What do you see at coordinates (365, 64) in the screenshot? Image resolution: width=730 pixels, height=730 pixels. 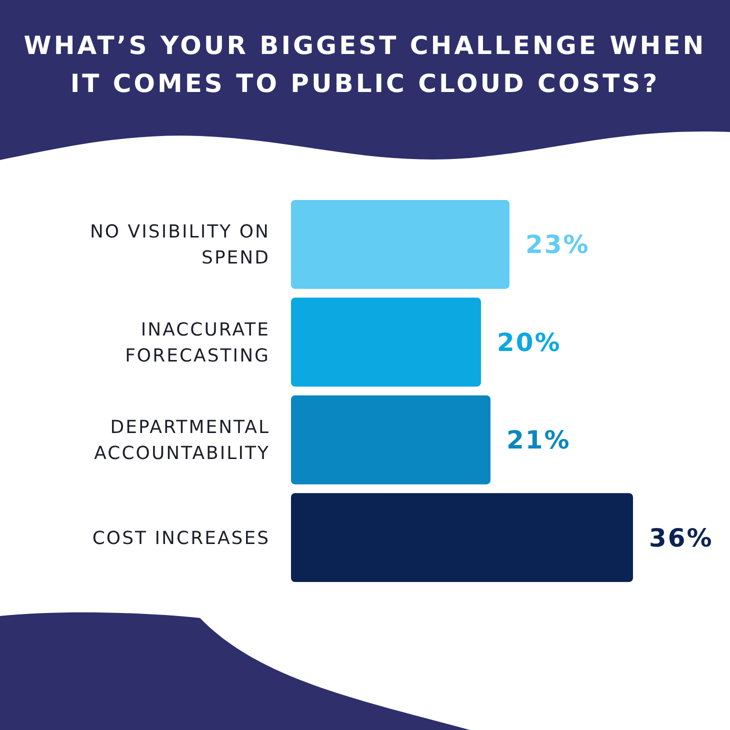 I see `chart-title: WHAT’S YOUR BIGGEST CHALLENGE WHEN IT COMES TO PUBLIC CLOUD COSTS?` at bounding box center [365, 64].